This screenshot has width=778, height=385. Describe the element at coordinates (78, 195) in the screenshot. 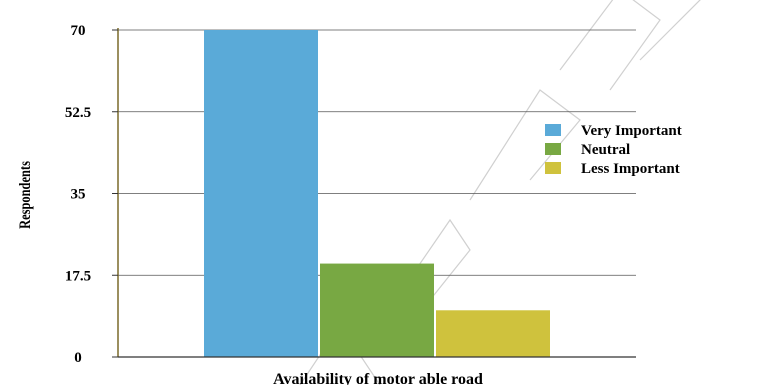

I see `y-tick-label: 35` at that location.